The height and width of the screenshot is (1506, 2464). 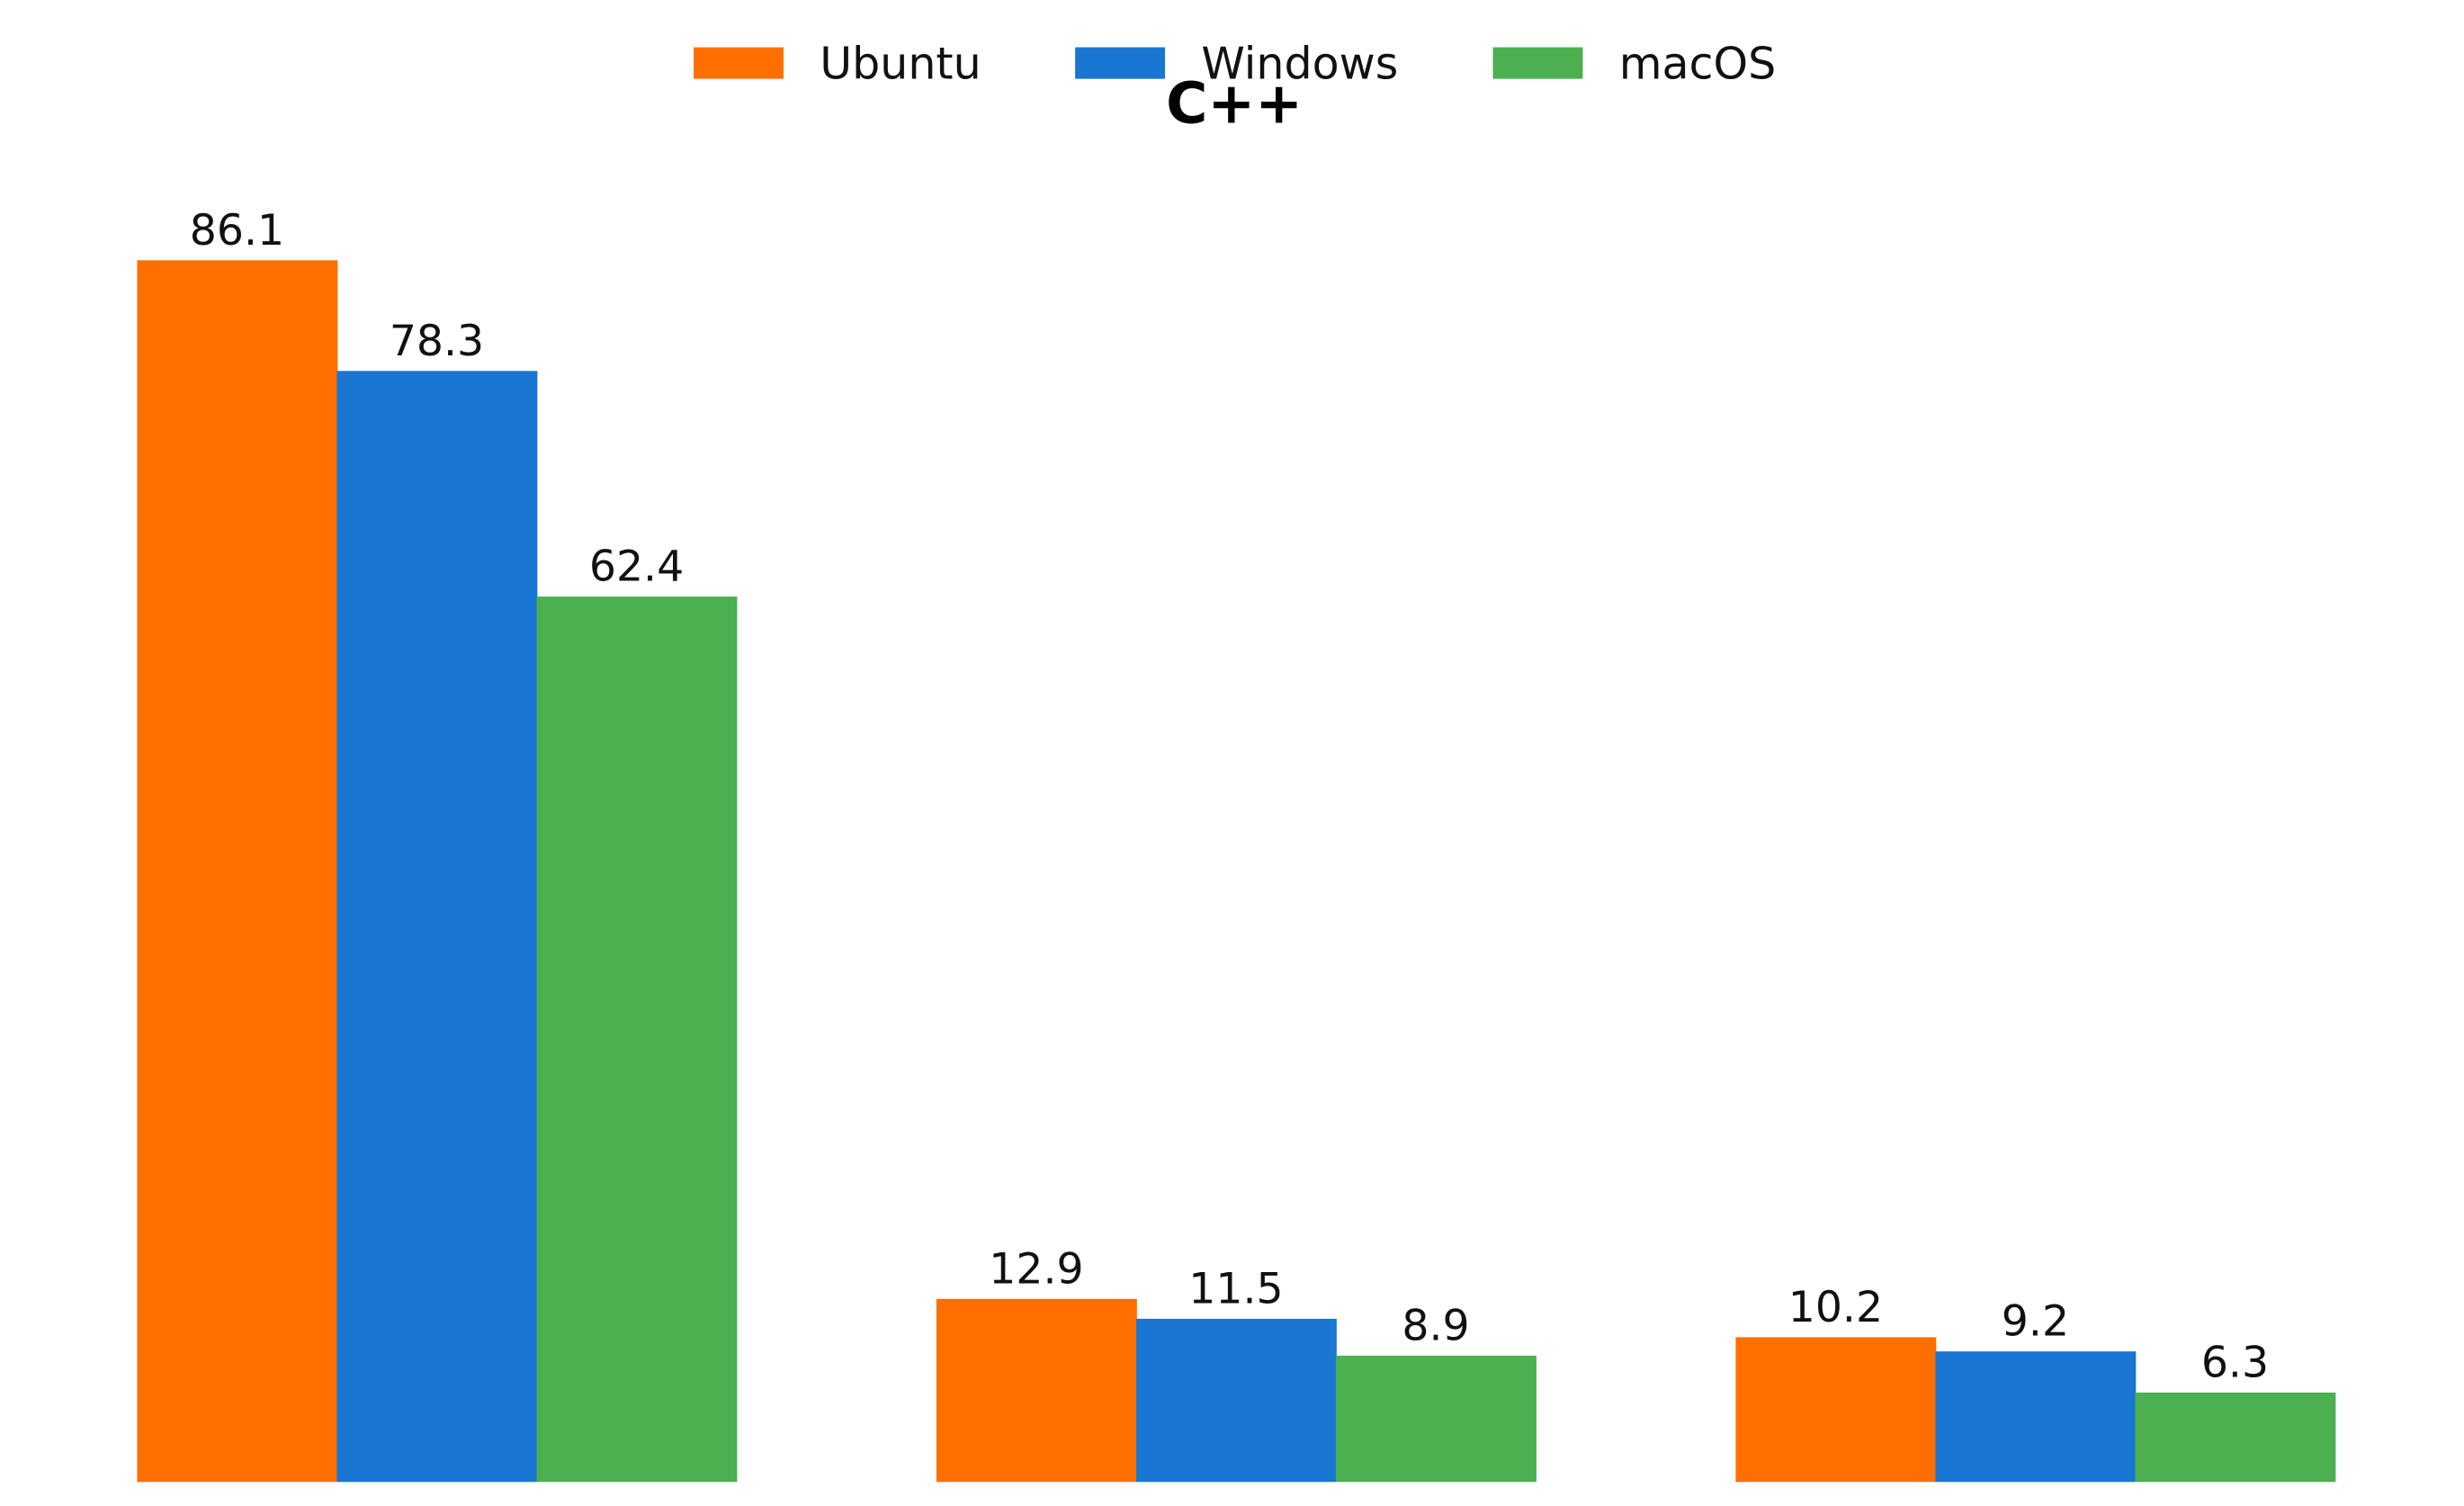 What do you see at coordinates (437, 341) in the screenshot?
I see `bar-label-1-0: 78.3` at bounding box center [437, 341].